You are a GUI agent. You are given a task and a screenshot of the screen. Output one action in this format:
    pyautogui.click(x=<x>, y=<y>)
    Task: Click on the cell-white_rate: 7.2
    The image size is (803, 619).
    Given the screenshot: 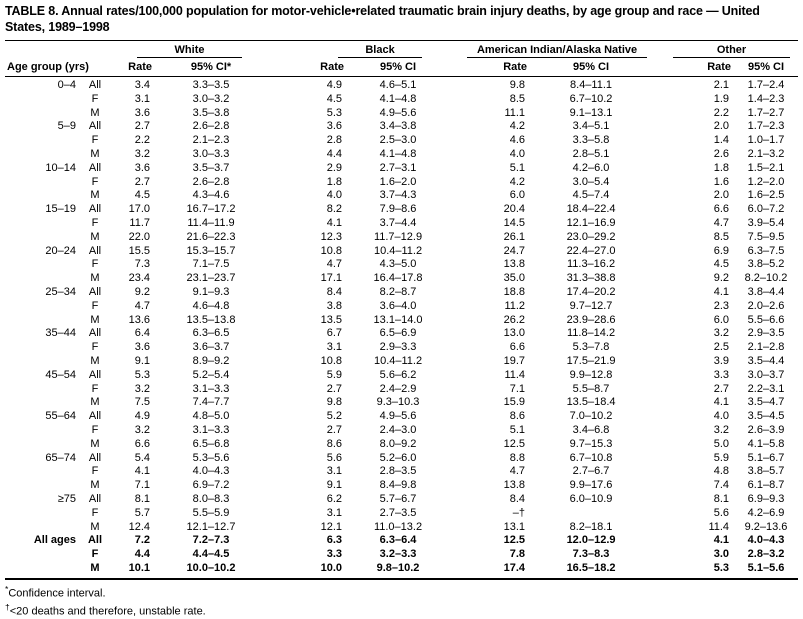 What is the action you would take?
    pyautogui.click(x=142, y=540)
    